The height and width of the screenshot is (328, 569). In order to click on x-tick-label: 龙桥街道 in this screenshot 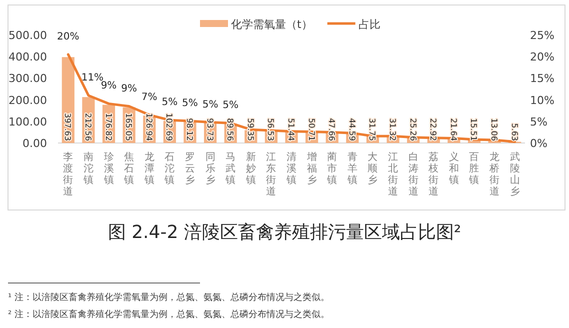, I will do `click(494, 174)`.